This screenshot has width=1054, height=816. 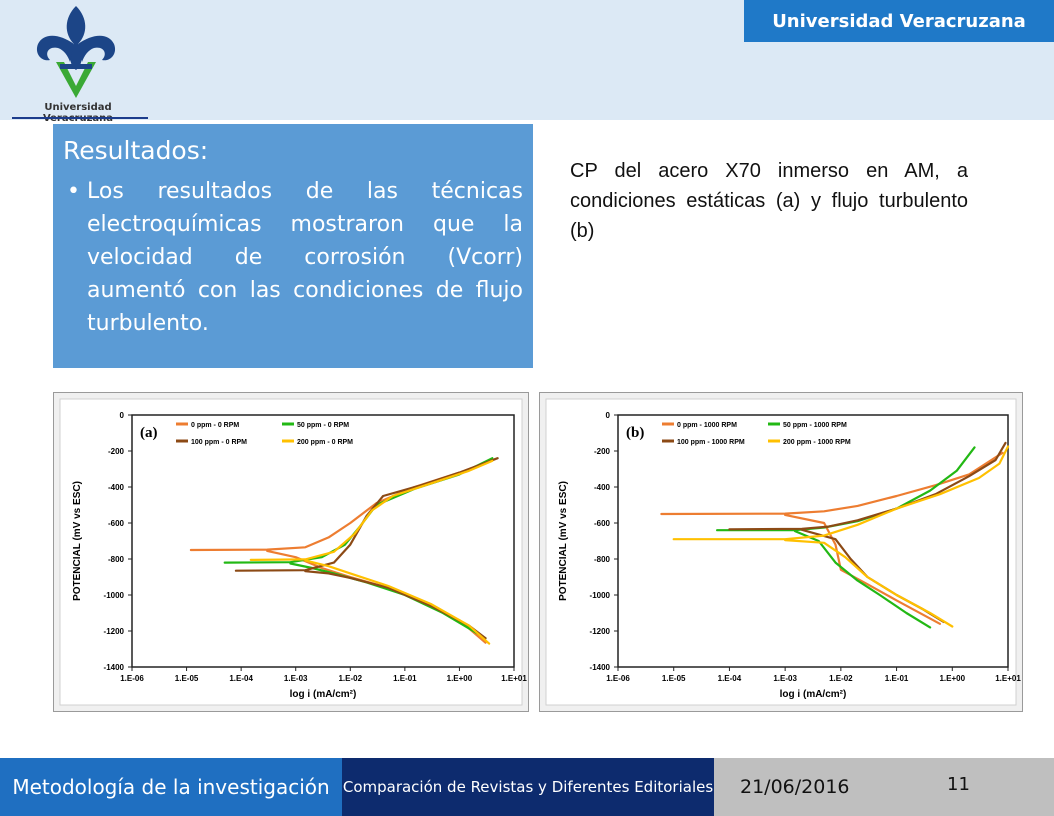 I want to click on results-title: Resultados:, so click(x=136, y=150).